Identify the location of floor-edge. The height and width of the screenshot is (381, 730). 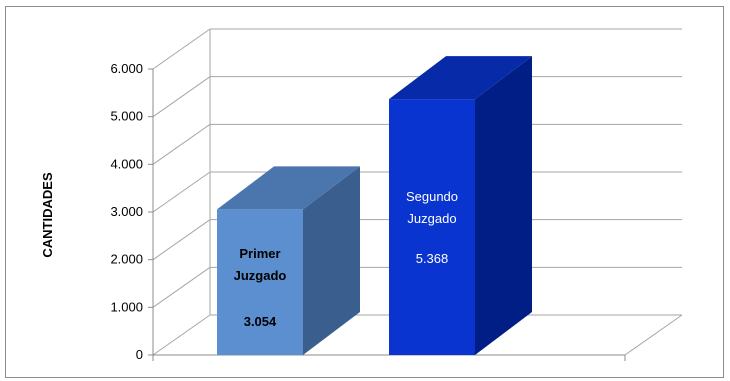
(653, 335).